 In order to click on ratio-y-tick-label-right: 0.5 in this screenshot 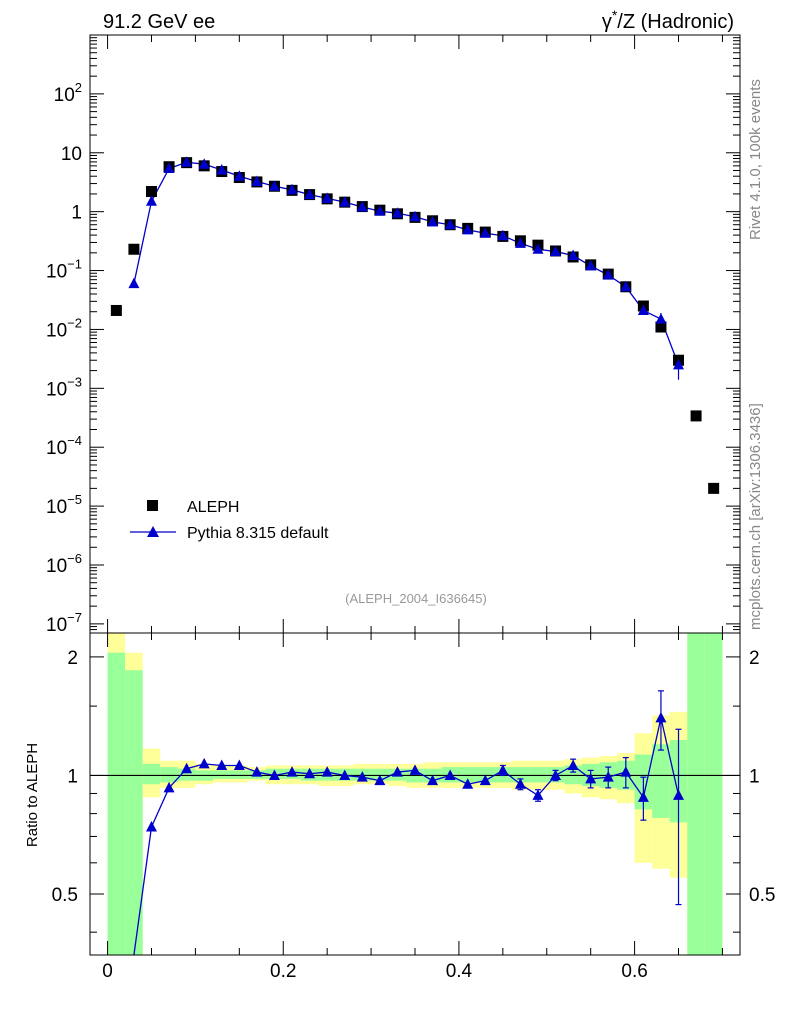, I will do `click(762, 895)`.